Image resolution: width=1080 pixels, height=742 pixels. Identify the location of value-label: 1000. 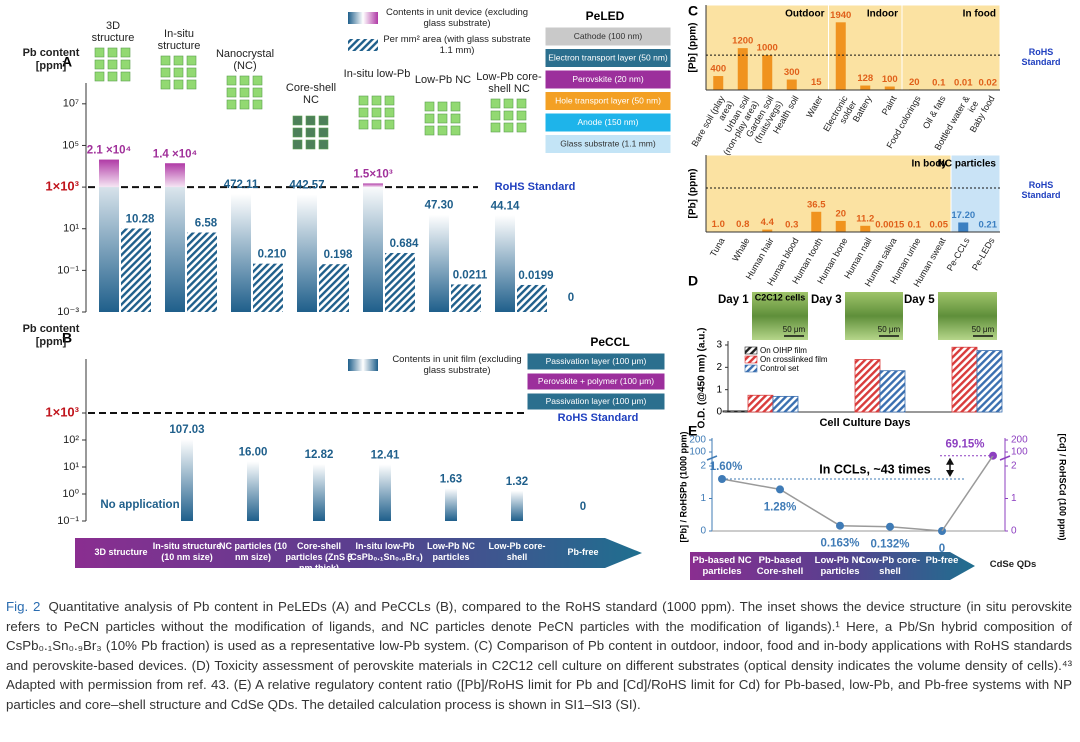
(767, 48).